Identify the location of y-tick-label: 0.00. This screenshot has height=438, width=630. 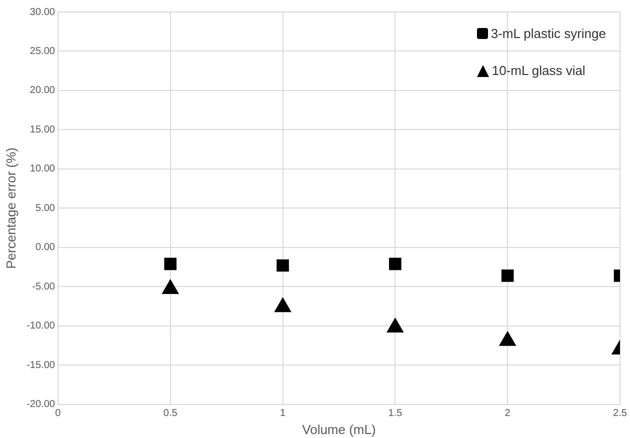
(45, 248).